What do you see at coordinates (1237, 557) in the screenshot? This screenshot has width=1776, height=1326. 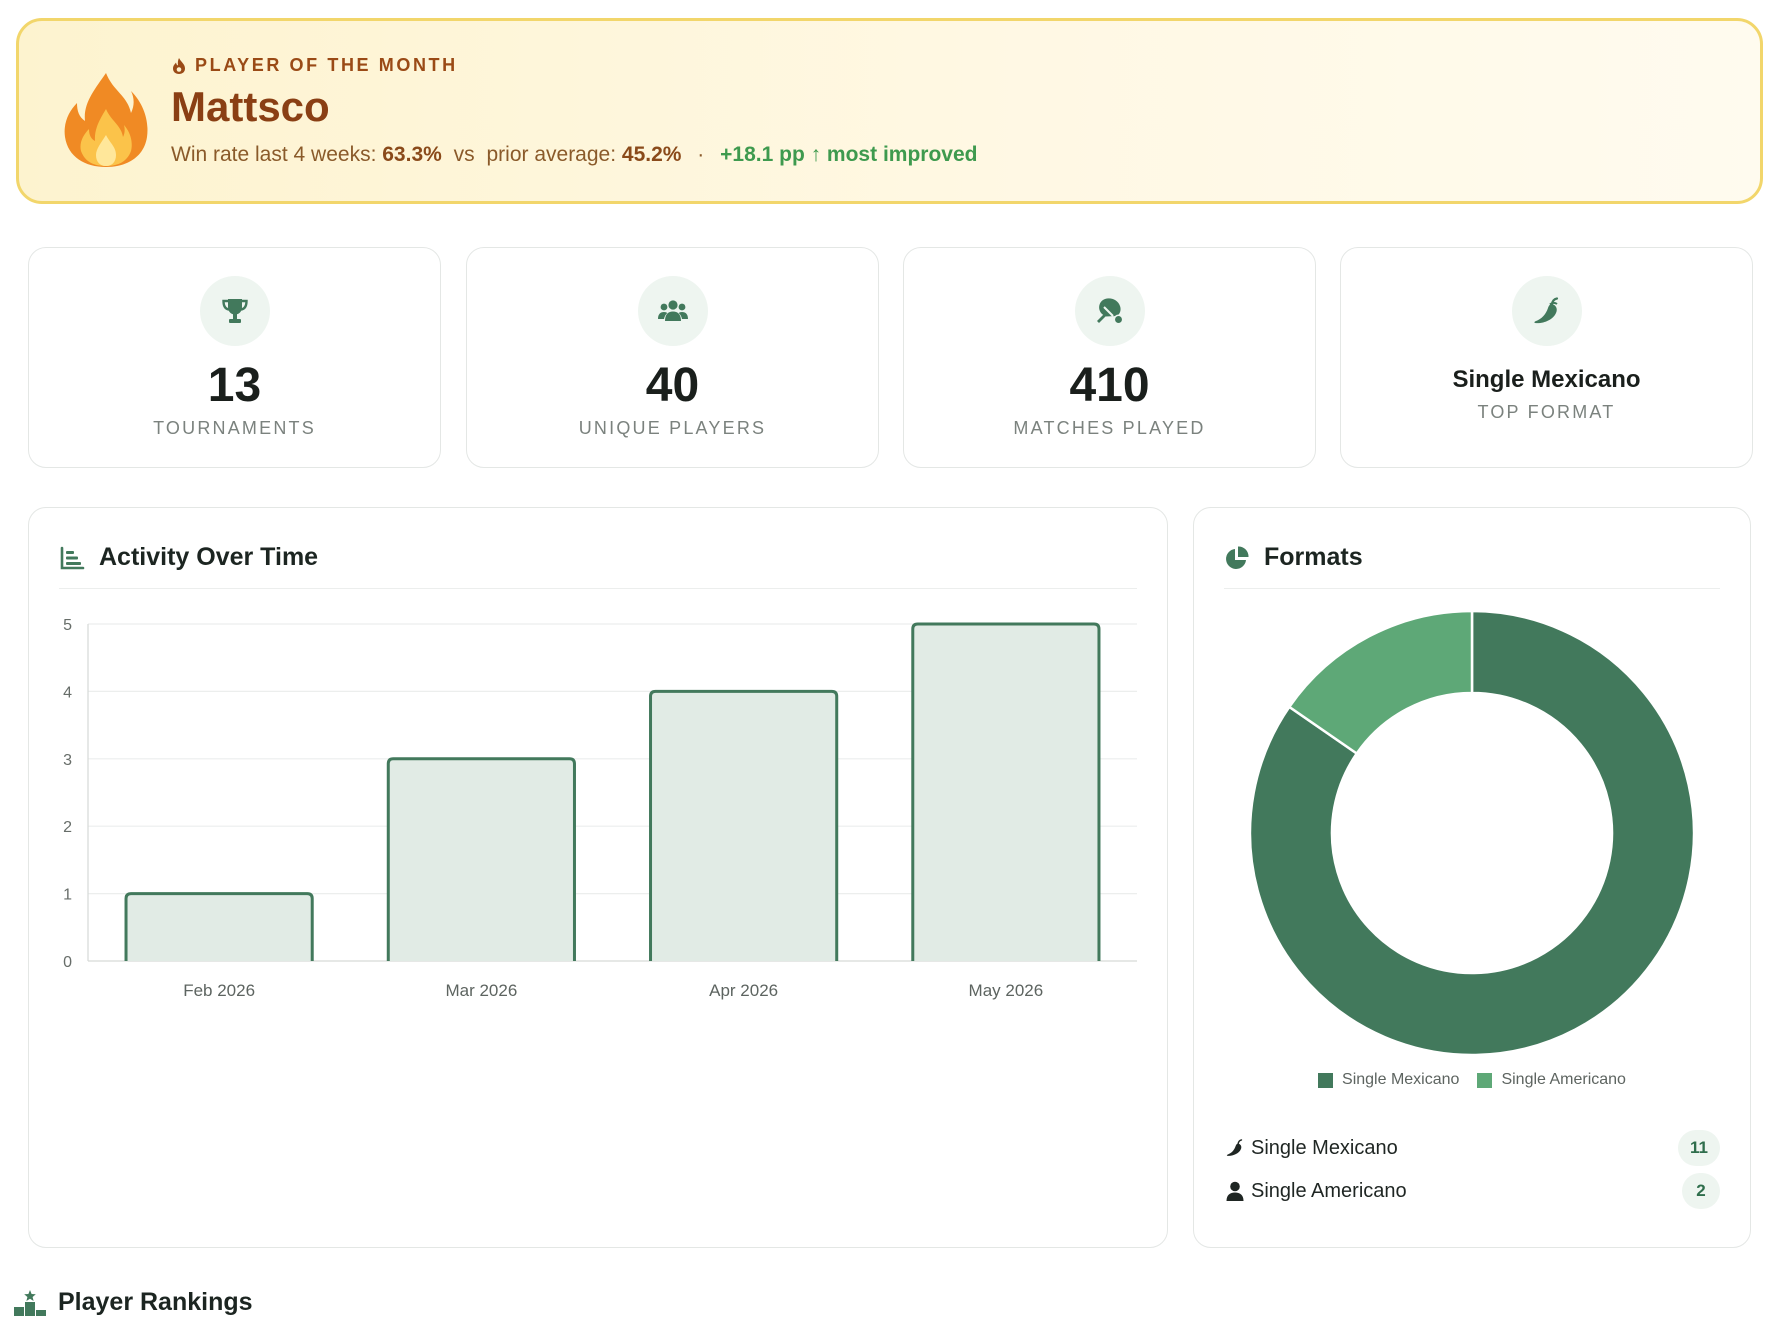 I see `pie-chart-icon` at bounding box center [1237, 557].